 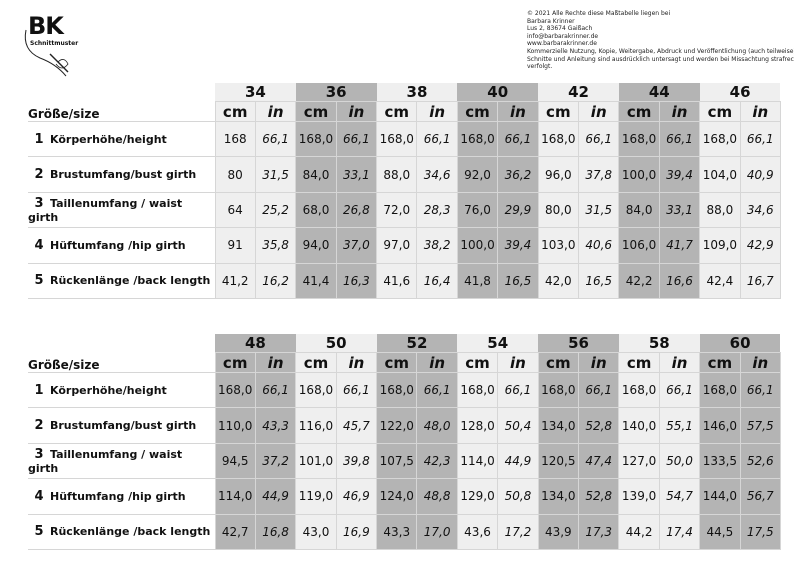 I want to click on value-cell: 54,7, so click(x=679, y=496).